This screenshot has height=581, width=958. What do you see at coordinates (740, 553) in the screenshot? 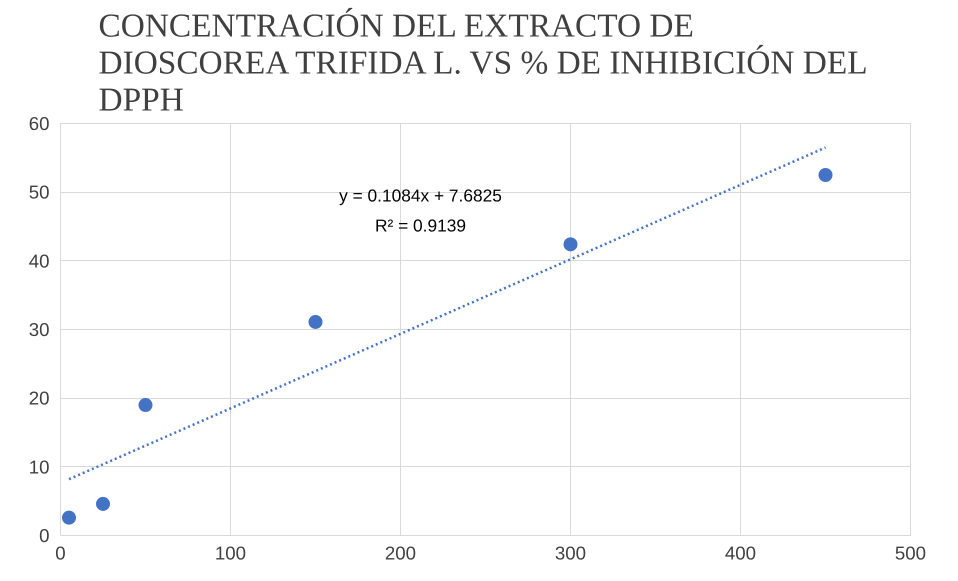
I see `x-tick-label: 400` at bounding box center [740, 553].